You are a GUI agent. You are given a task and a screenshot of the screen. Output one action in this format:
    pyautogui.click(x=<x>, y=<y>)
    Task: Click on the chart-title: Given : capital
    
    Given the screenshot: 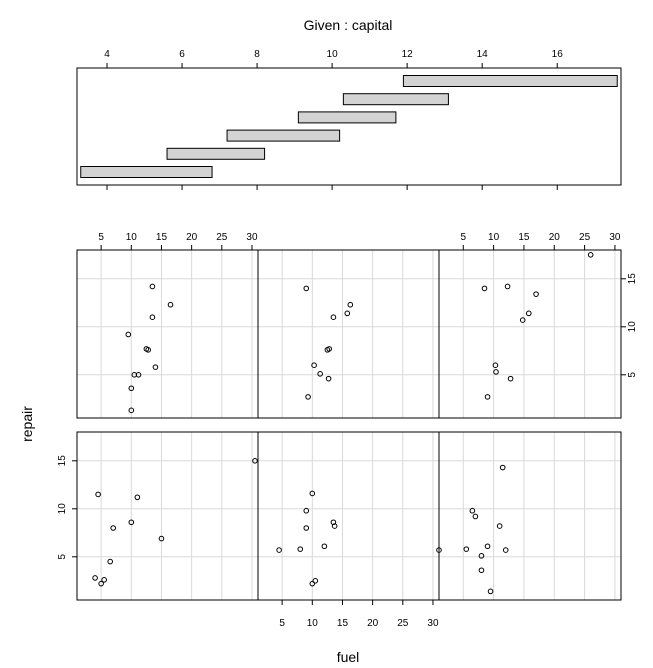 What is the action you would take?
    pyautogui.click(x=348, y=25)
    